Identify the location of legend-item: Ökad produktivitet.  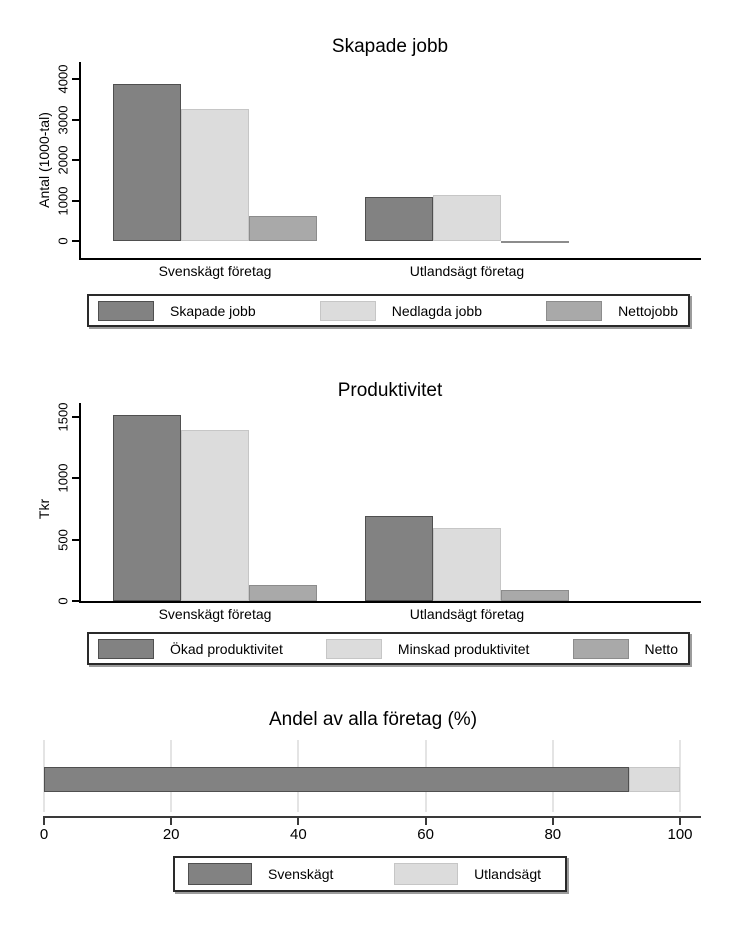
(190, 648).